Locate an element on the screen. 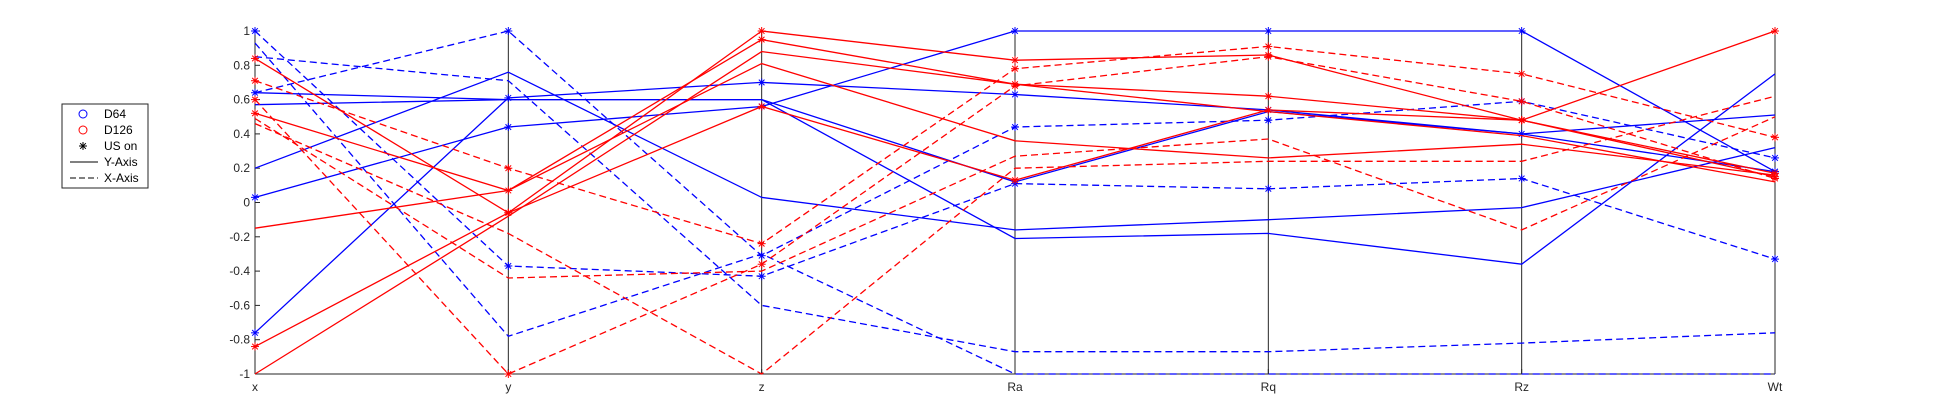  legend-item-d126: D126 is located at coordinates (105, 130).